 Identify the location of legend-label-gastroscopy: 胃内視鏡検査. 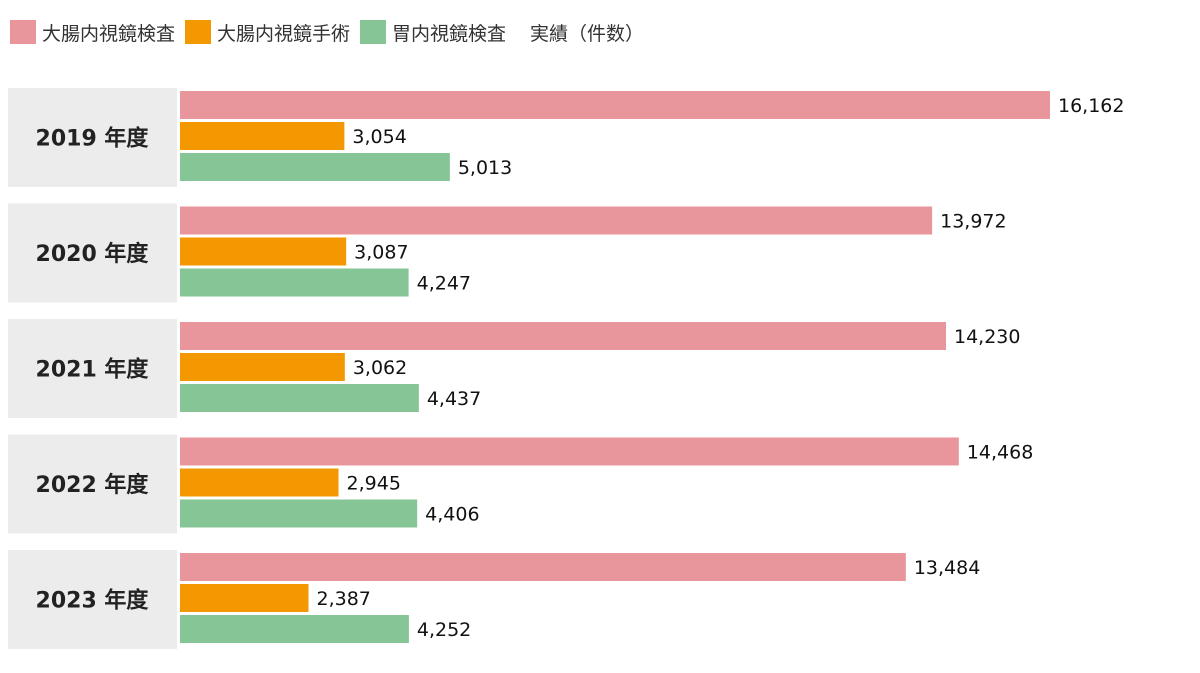
(449, 33).